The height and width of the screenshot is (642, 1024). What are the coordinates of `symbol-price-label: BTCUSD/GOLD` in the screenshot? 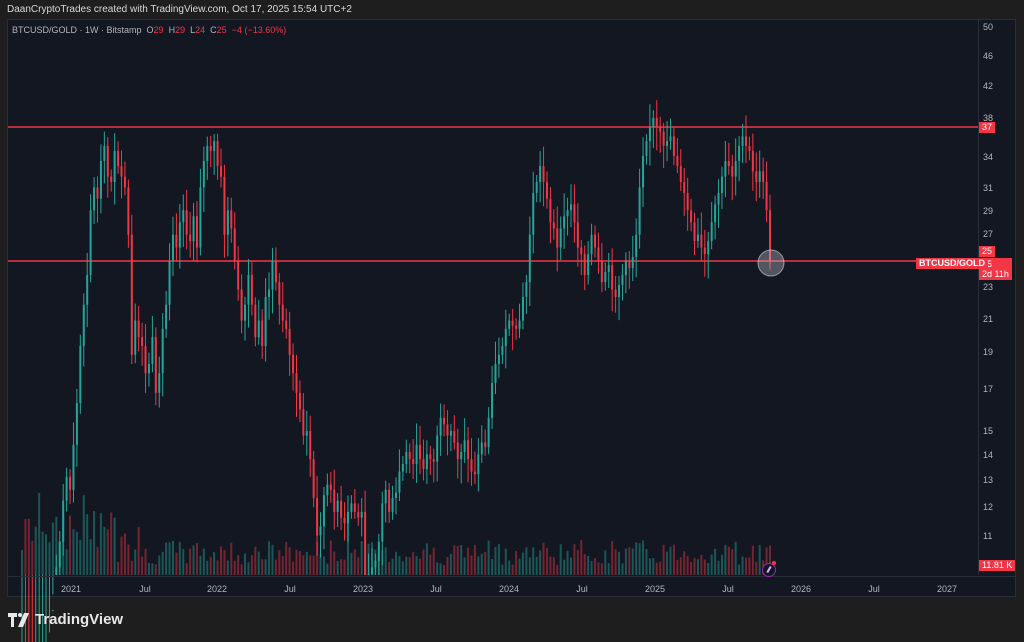 It's located at (952, 263).